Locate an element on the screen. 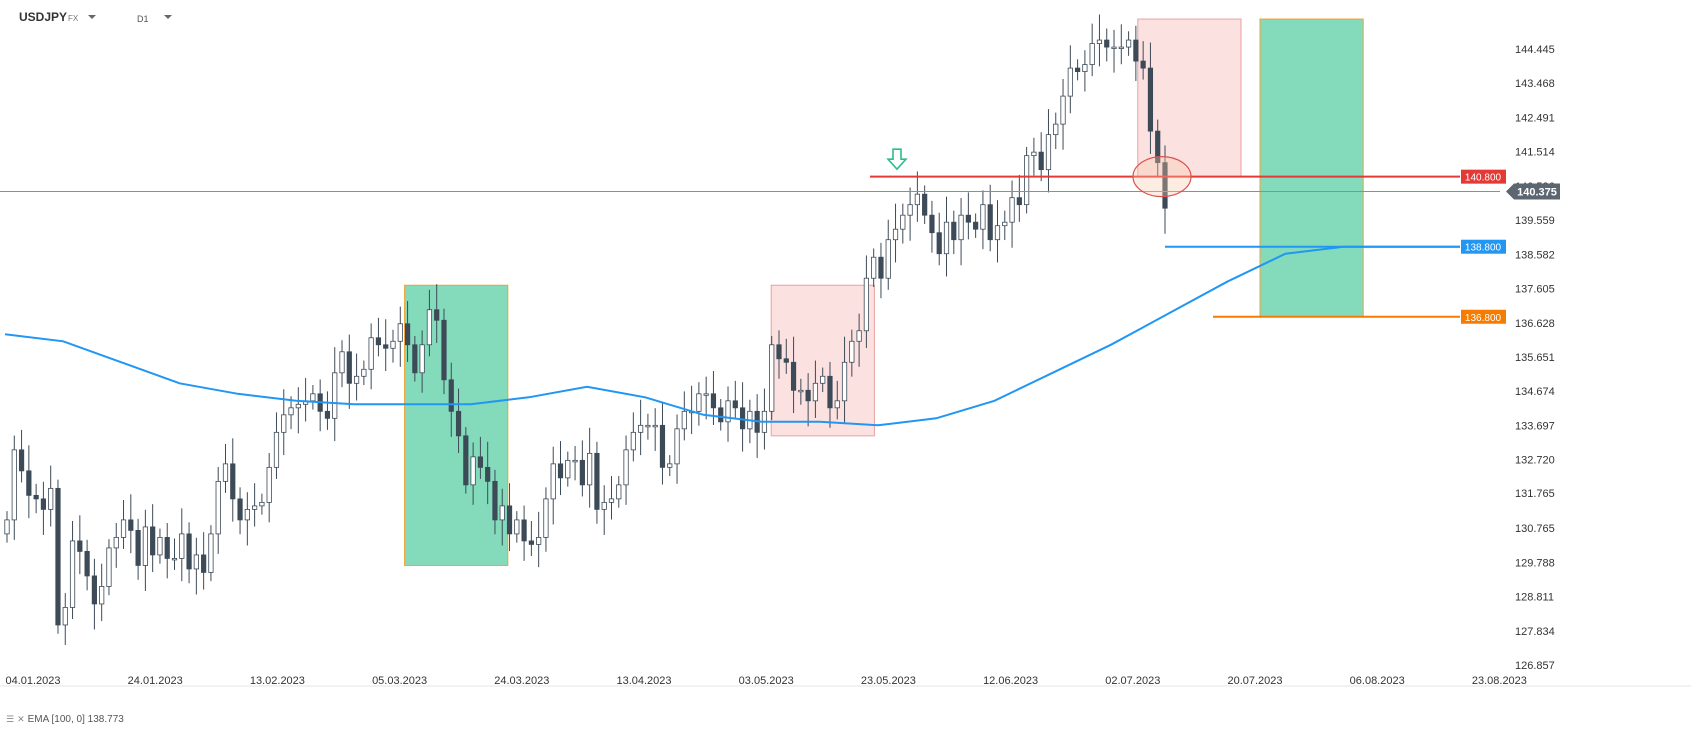 The height and width of the screenshot is (749, 1691). current-price-tag is located at coordinates (1533, 191).